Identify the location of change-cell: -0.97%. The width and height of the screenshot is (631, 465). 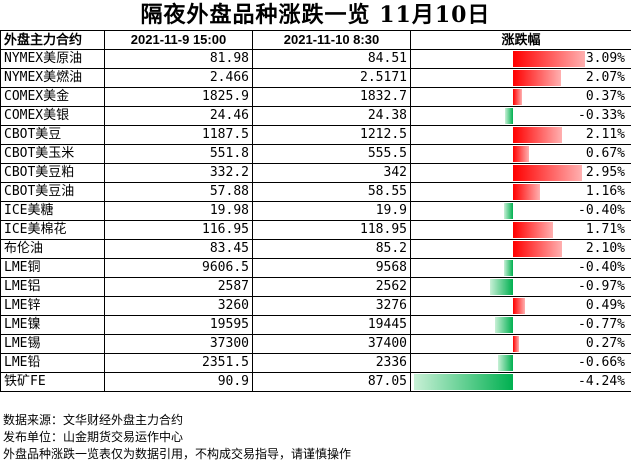
(520, 287).